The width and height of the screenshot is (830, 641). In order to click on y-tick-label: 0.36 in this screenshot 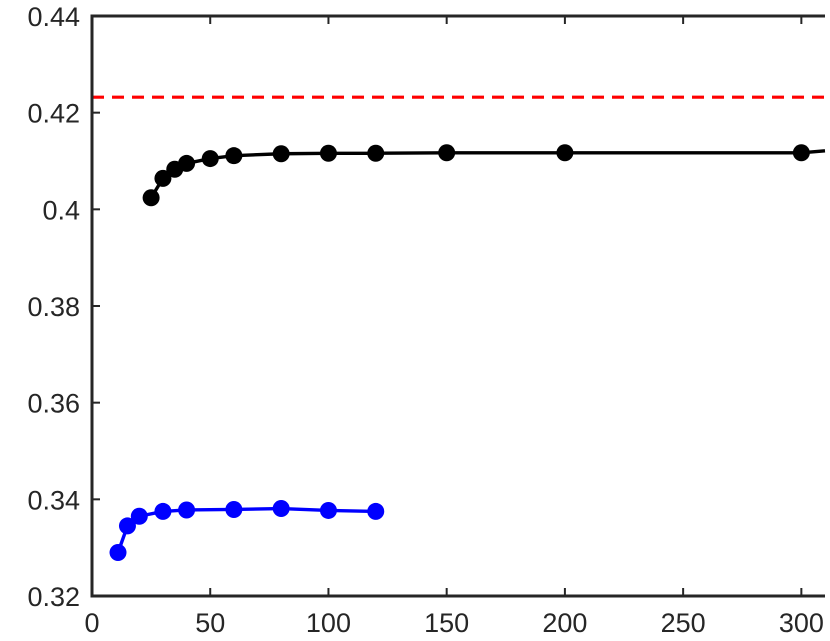, I will do `click(53, 404)`.